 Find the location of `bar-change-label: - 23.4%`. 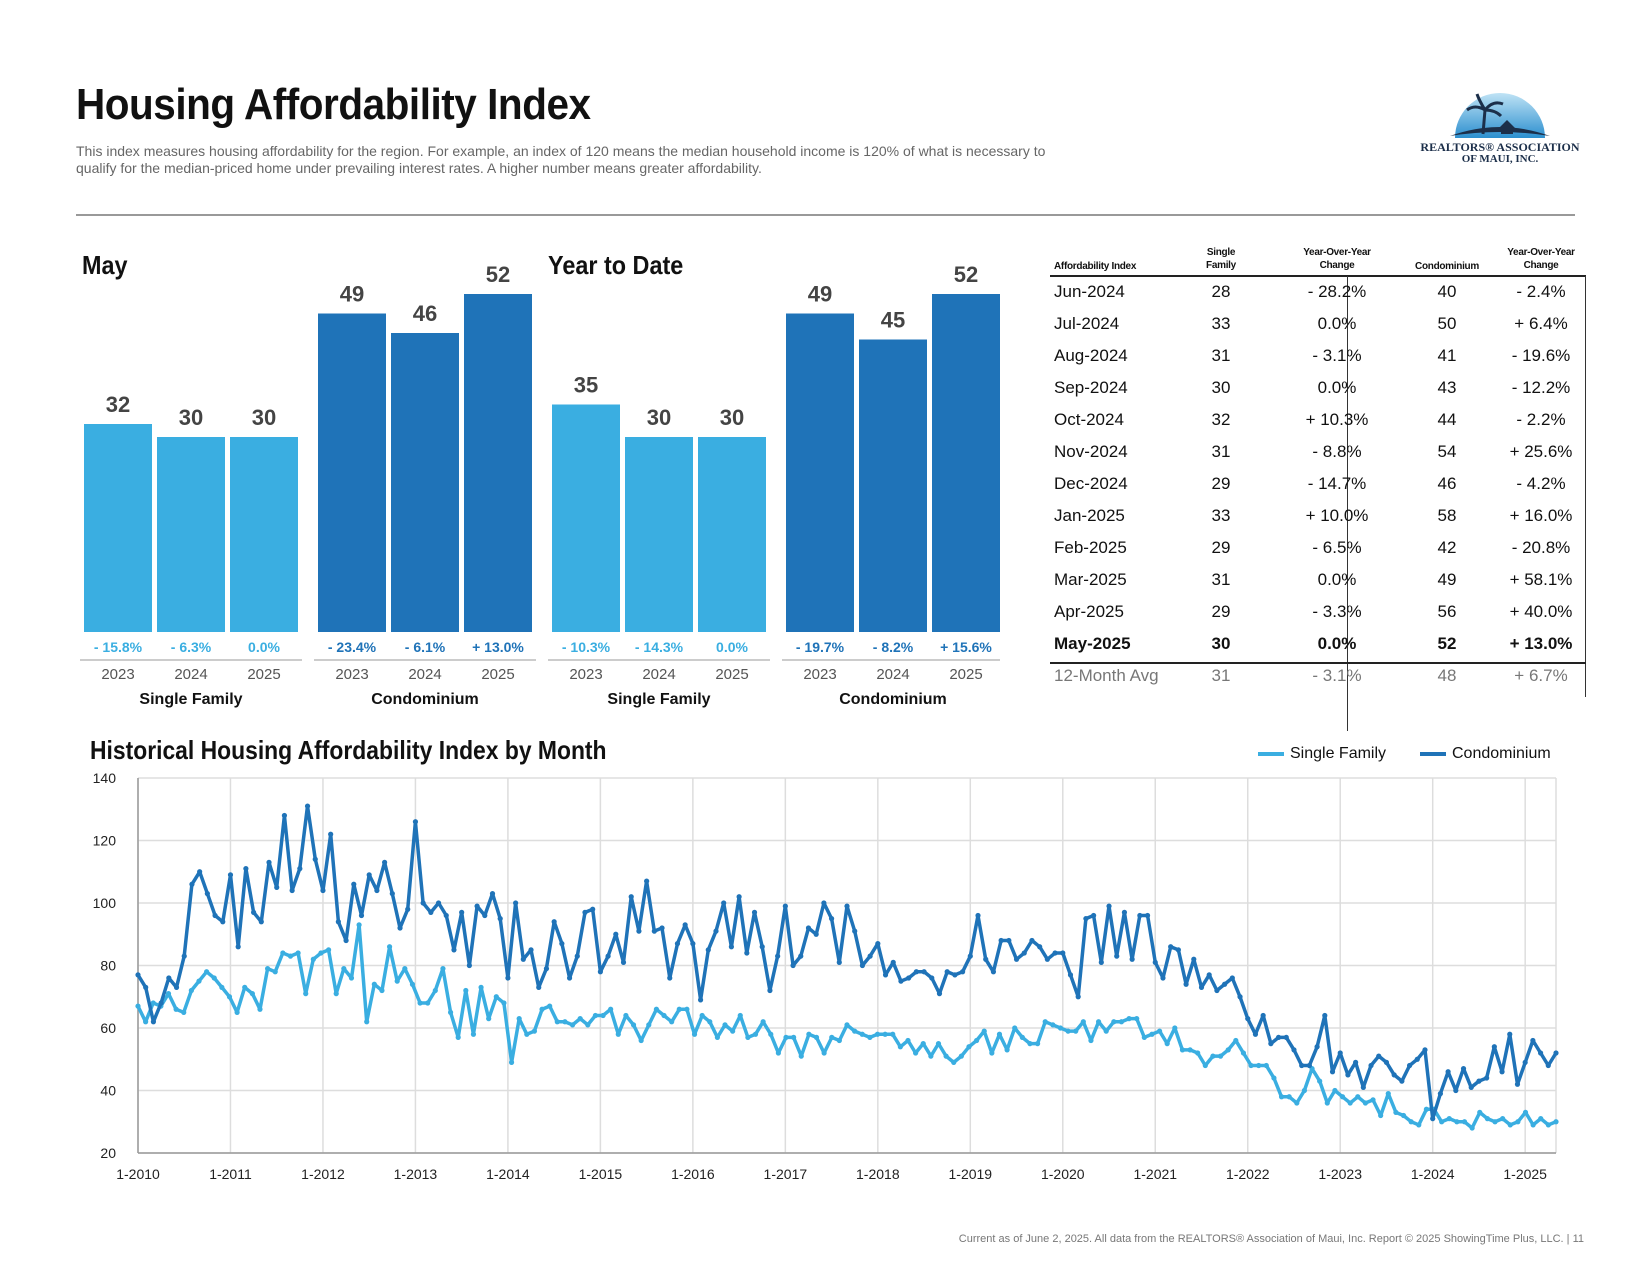

bar-change-label: - 23.4% is located at coordinates (352, 647).